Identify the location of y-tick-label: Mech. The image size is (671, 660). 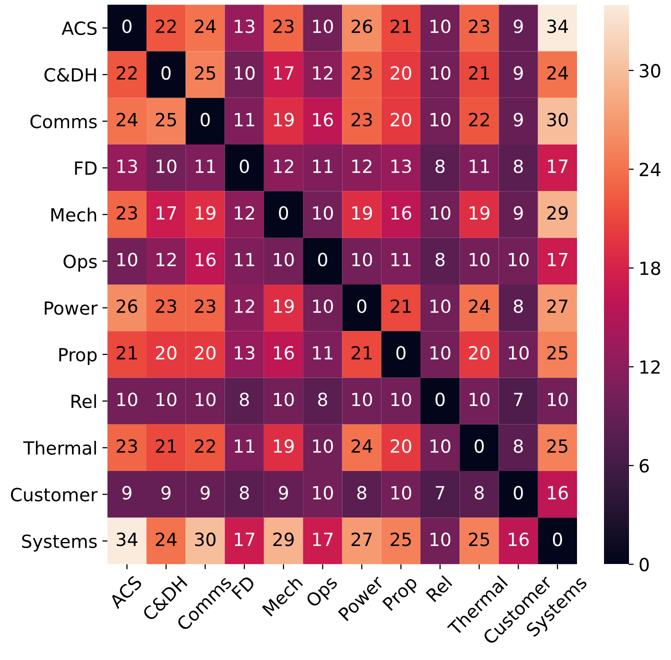
(73, 215).